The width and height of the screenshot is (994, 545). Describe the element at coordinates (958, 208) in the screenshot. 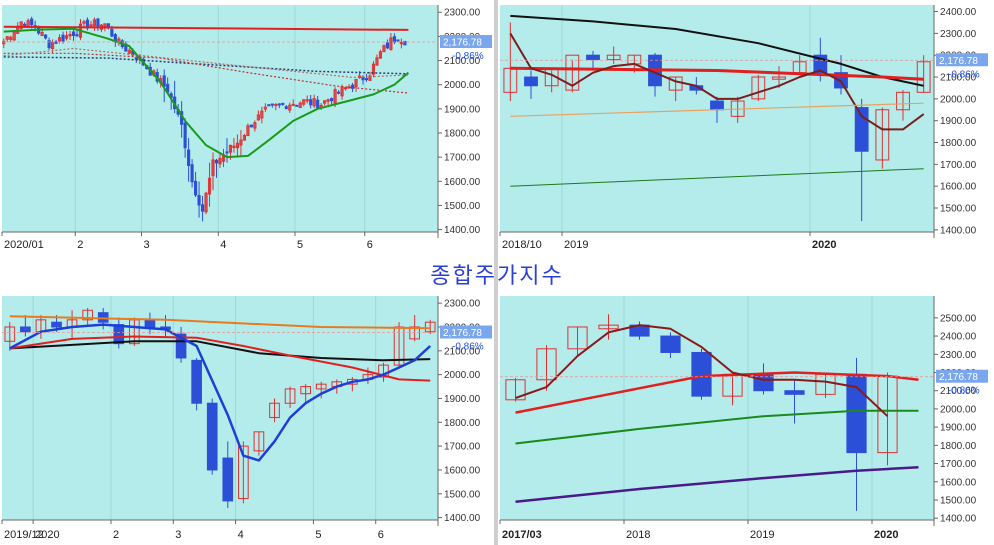

I see `y-tick-label: 1500.00` at that location.